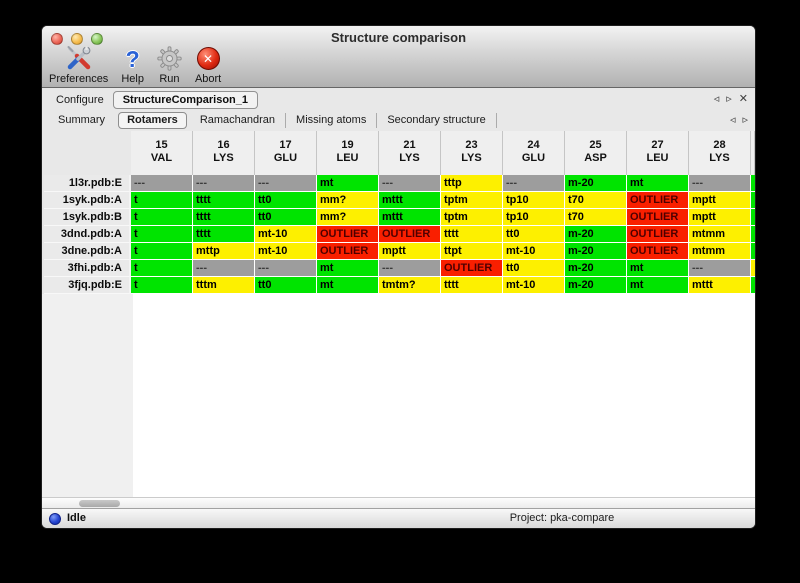  Describe the element at coordinates (152, 120) in the screenshot. I see `tab-rotamers: Rotamers` at that location.